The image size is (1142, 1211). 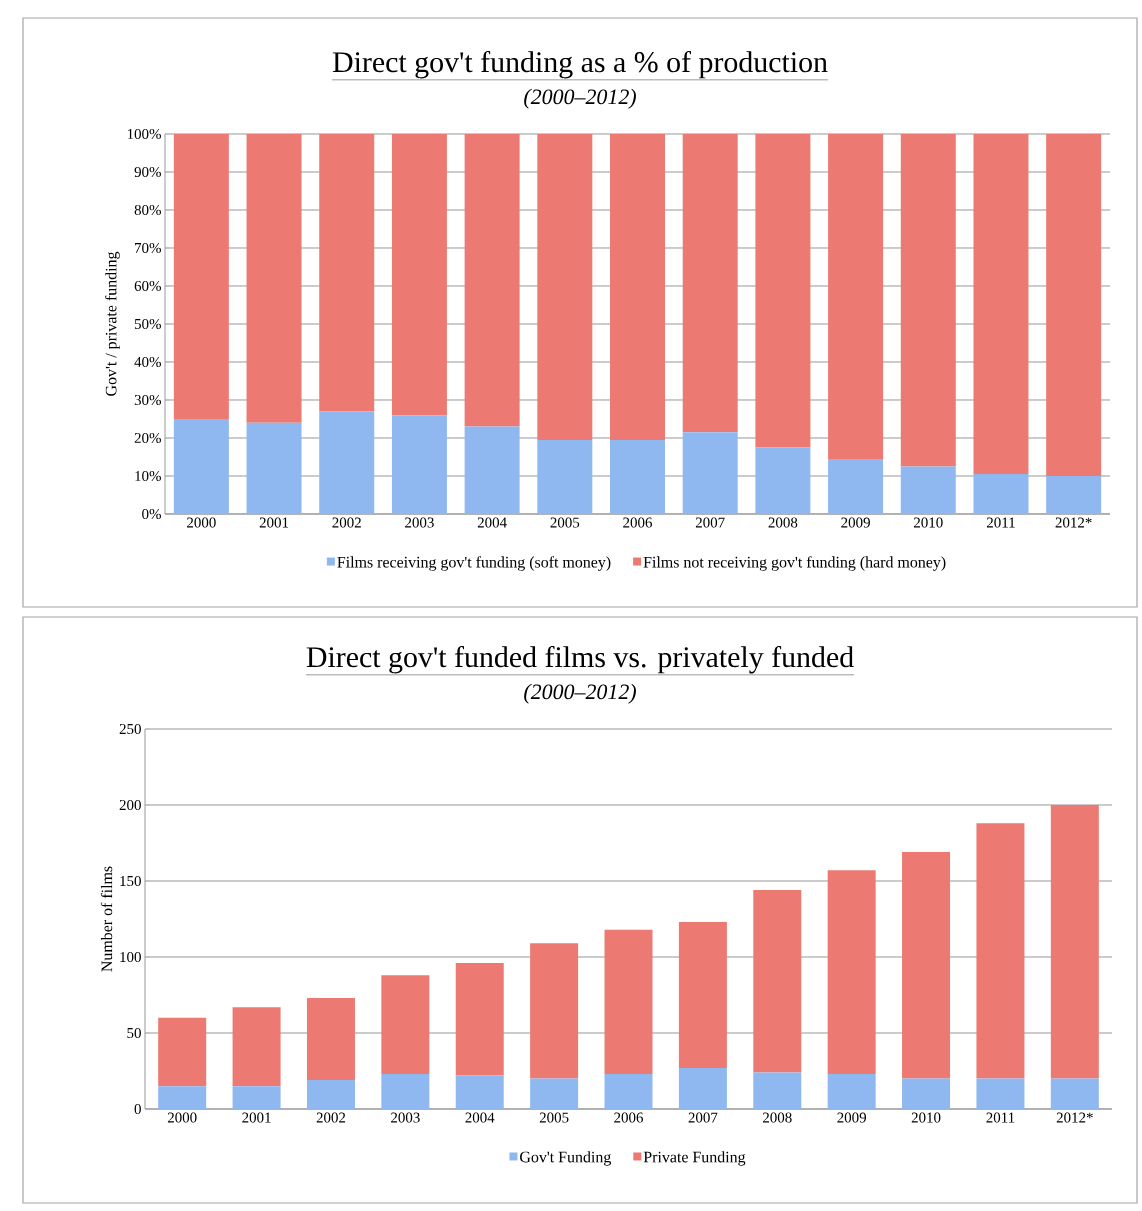 What do you see at coordinates (147, 172) in the screenshot?
I see `y-tick-label: 90%` at bounding box center [147, 172].